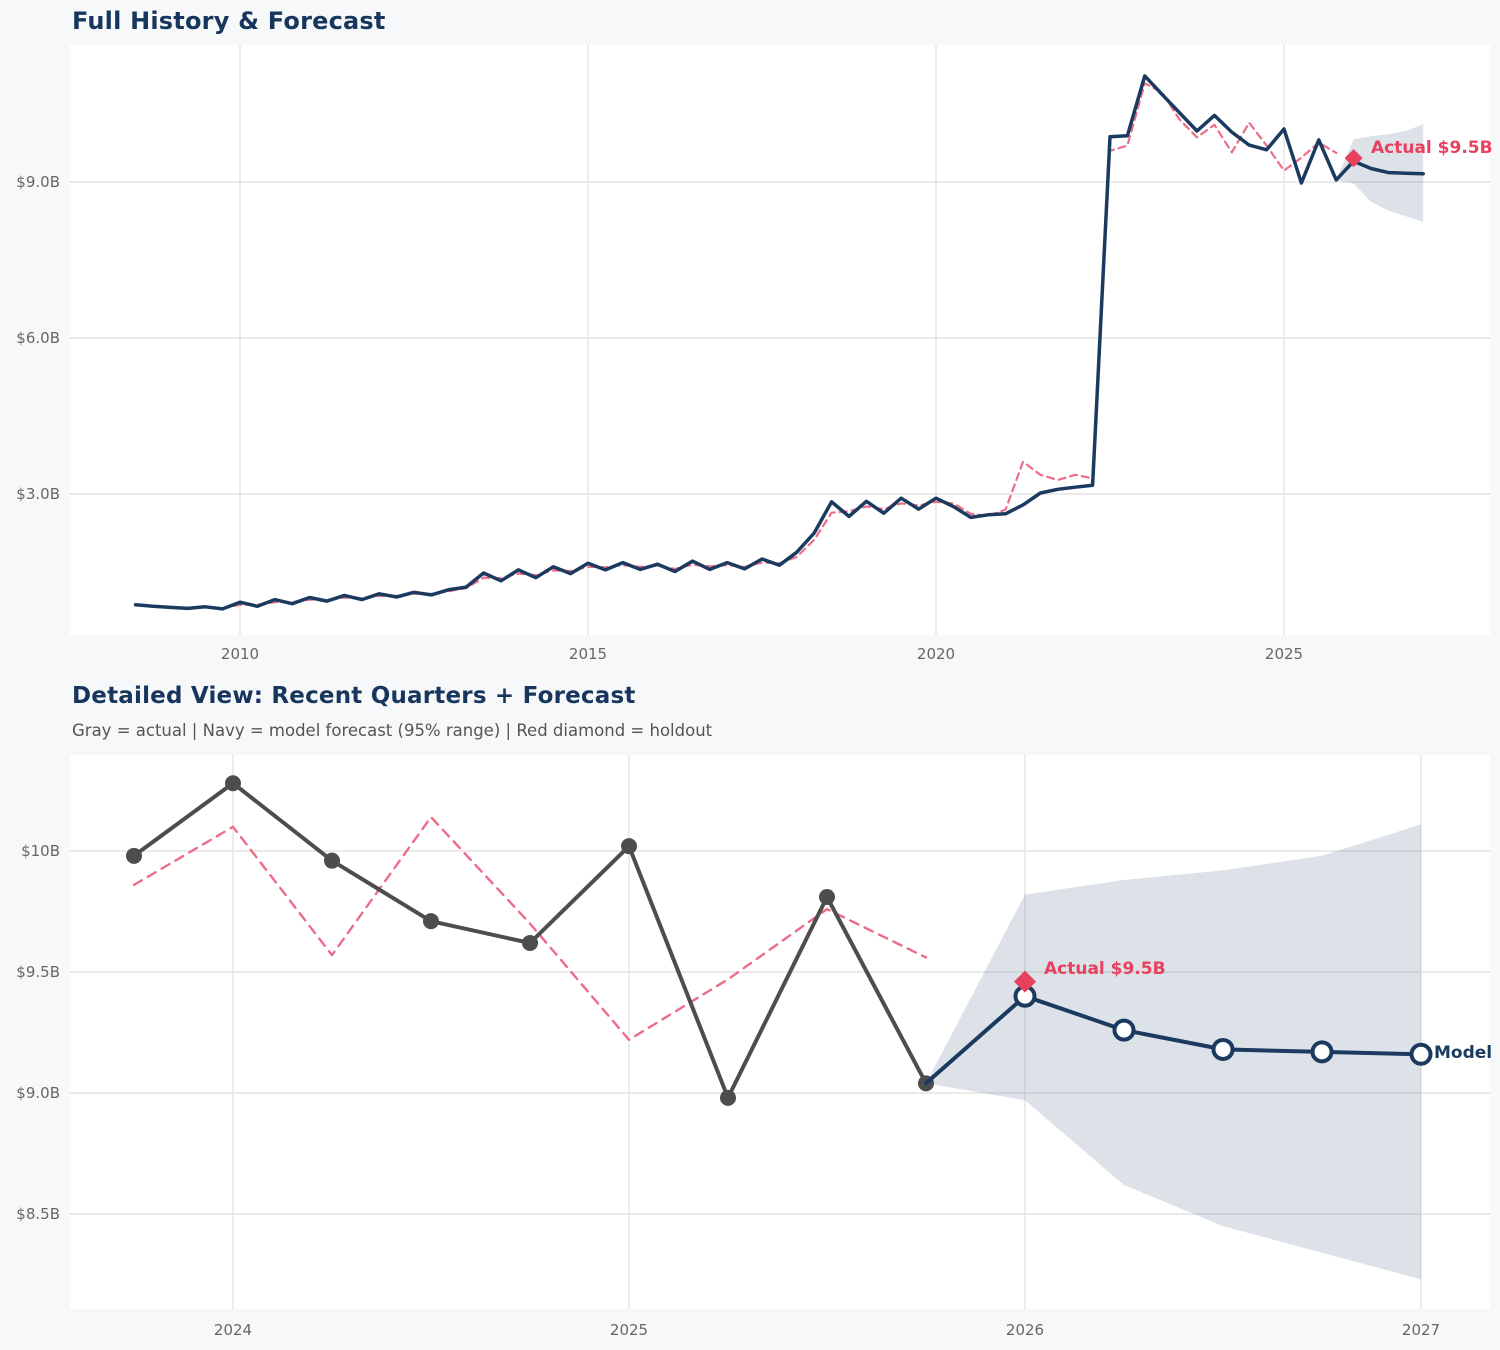 The image size is (1500, 1350). What do you see at coordinates (936, 654) in the screenshot?
I see `x-tick-label: 2020` at bounding box center [936, 654].